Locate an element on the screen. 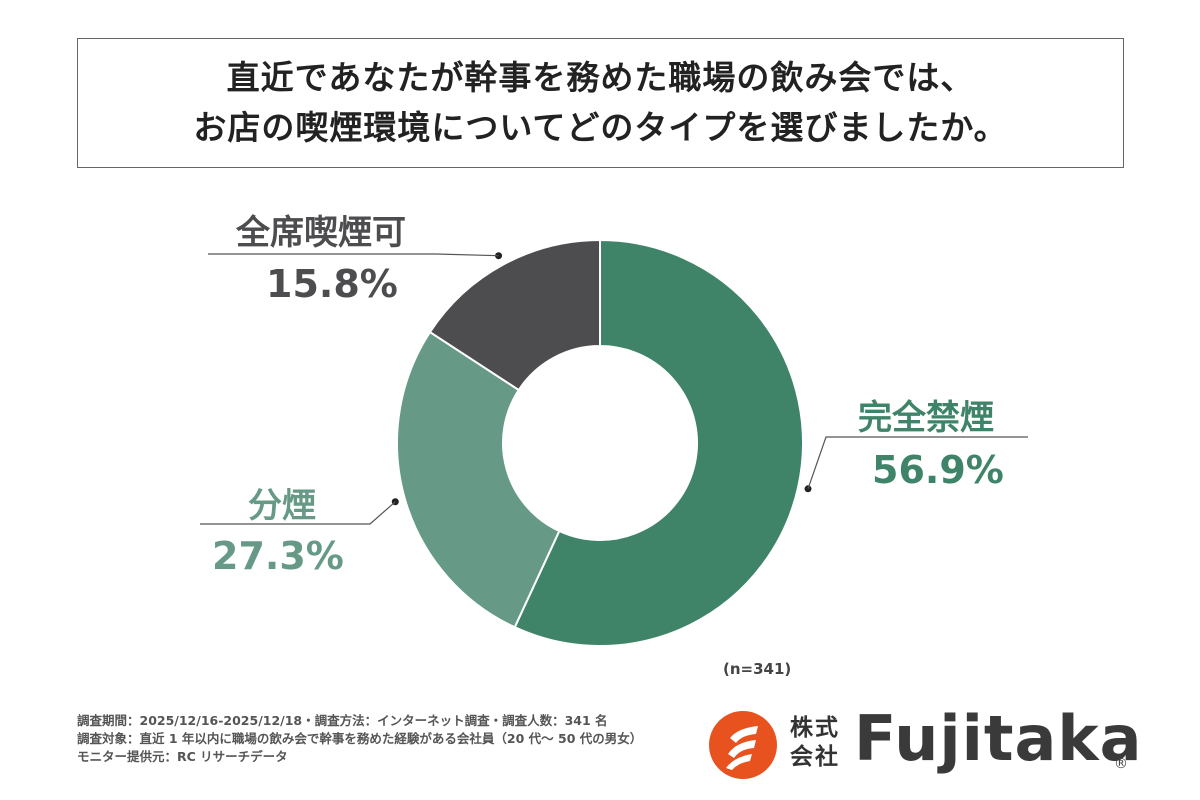 Image resolution: width=1200 pixels, height=800 pixels. slice-value-kanzen-kinen: 56.9% is located at coordinates (938, 470).